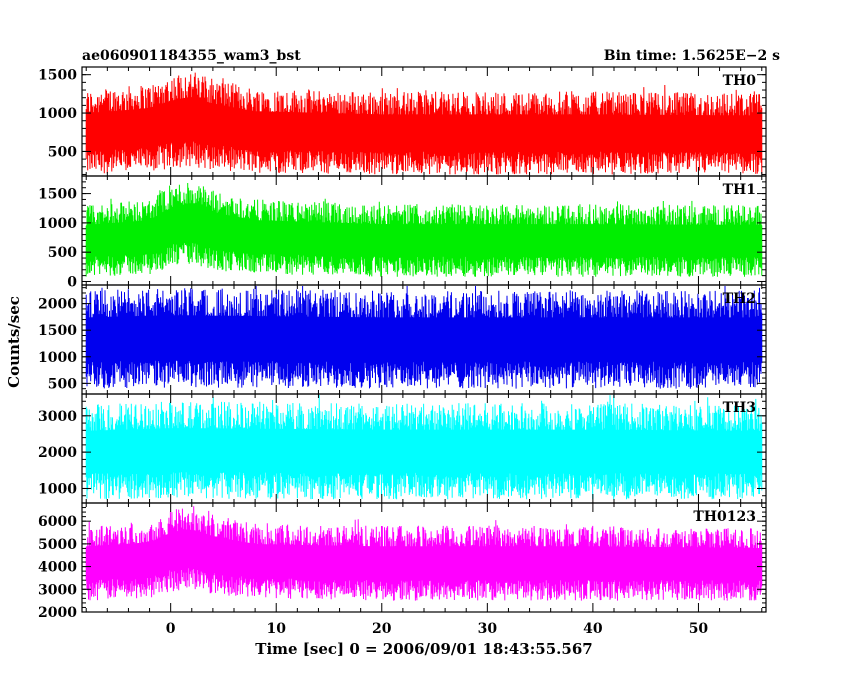  I want to click on y-tick-label: 6000, so click(57, 522).